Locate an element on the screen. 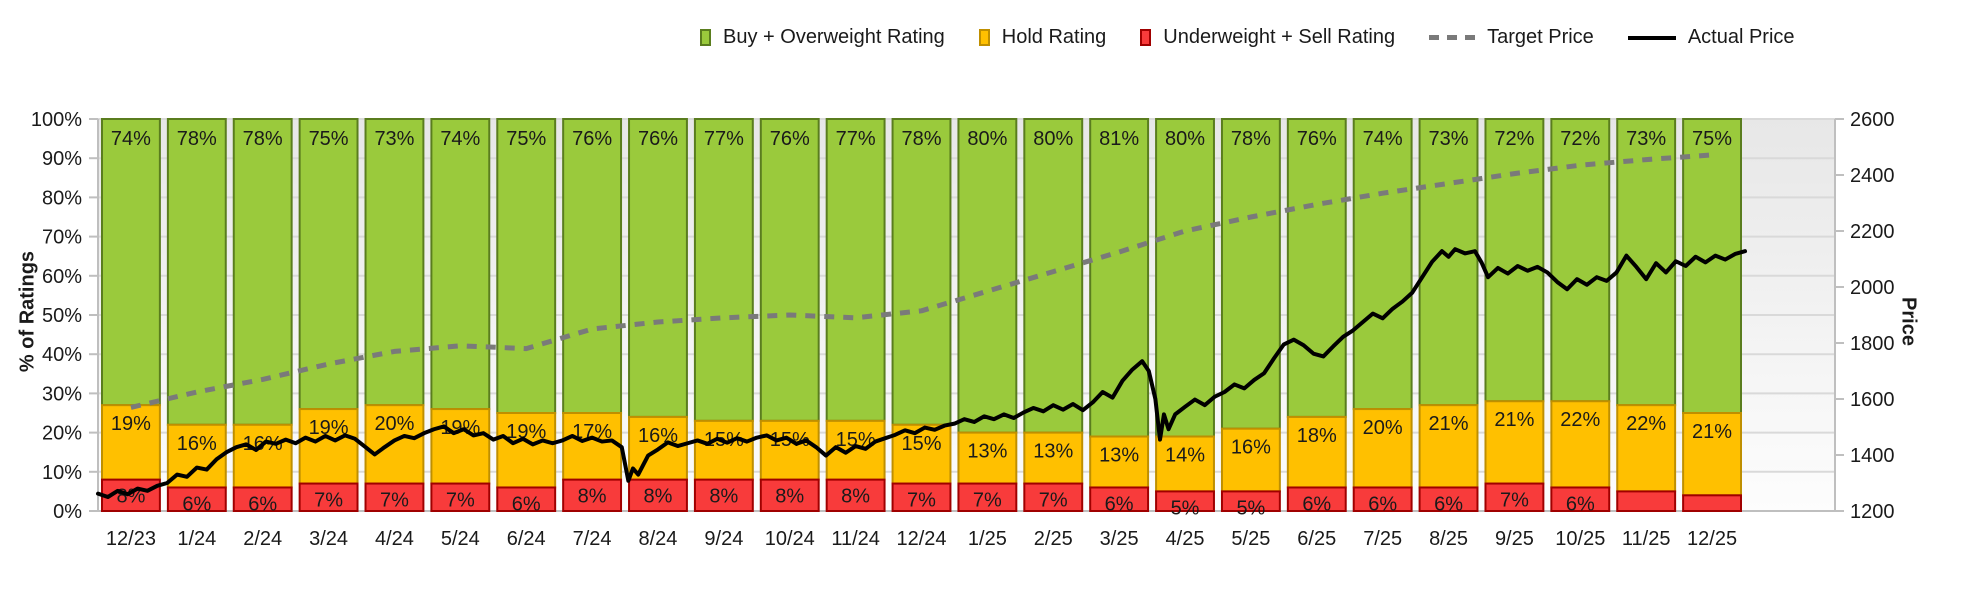  x-tick-label: 10/25 is located at coordinates (1580, 539).